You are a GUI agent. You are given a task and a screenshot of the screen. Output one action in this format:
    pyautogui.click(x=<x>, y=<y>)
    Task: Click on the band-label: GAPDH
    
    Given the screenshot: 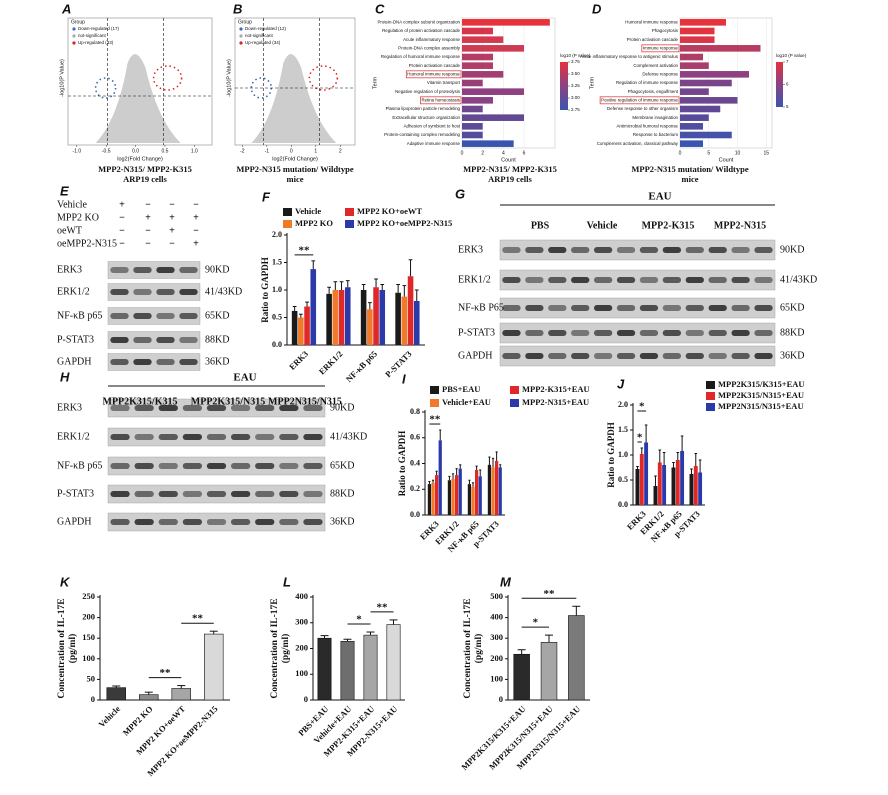 What is the action you would take?
    pyautogui.click(x=74, y=361)
    